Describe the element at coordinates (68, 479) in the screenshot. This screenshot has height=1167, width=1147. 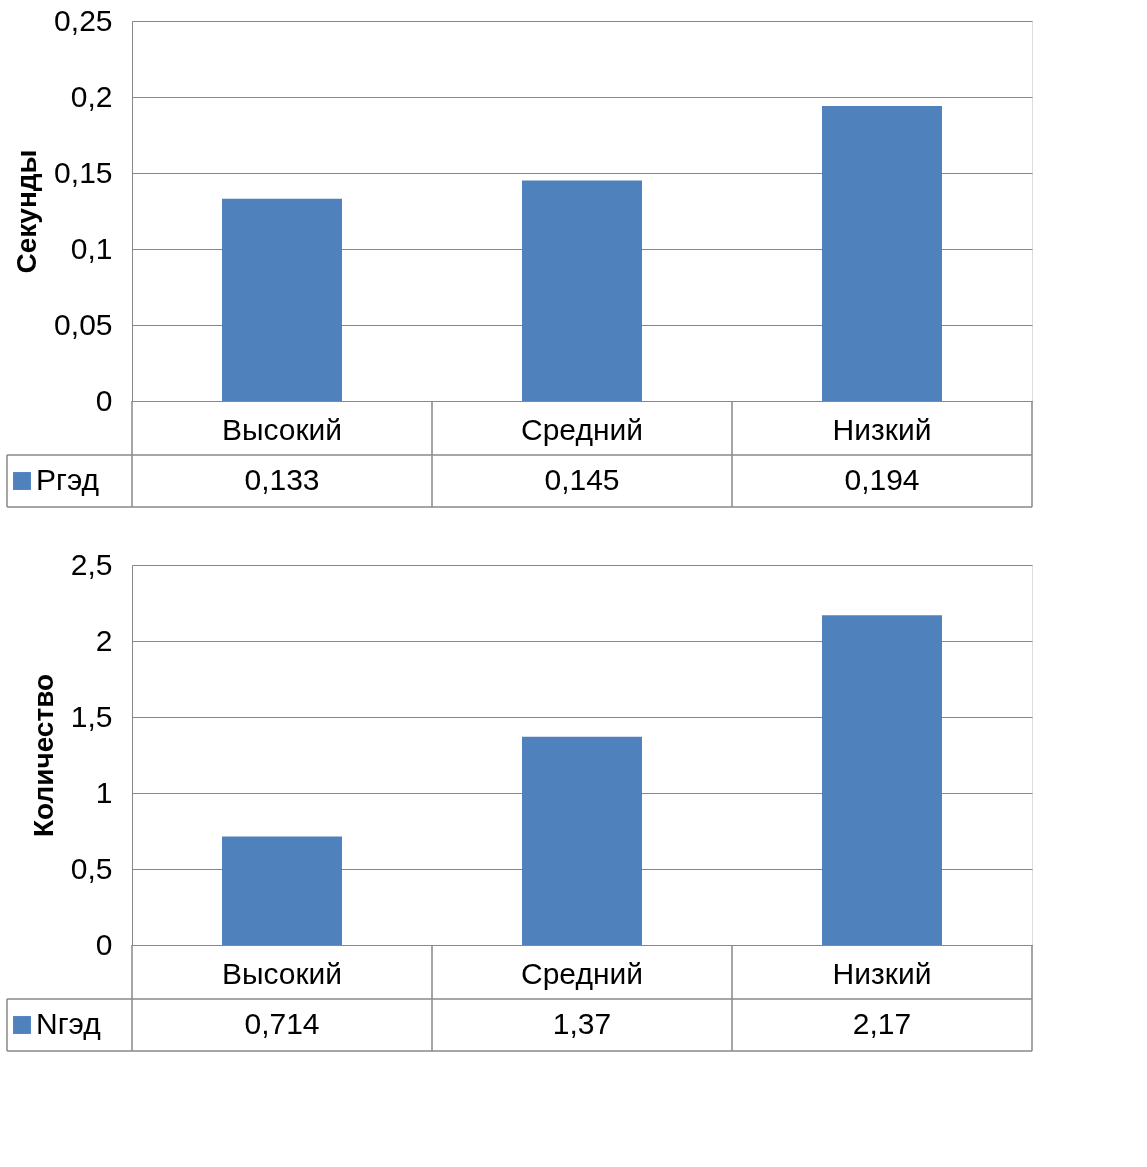
I see `legend-label: Pгэд` at that location.